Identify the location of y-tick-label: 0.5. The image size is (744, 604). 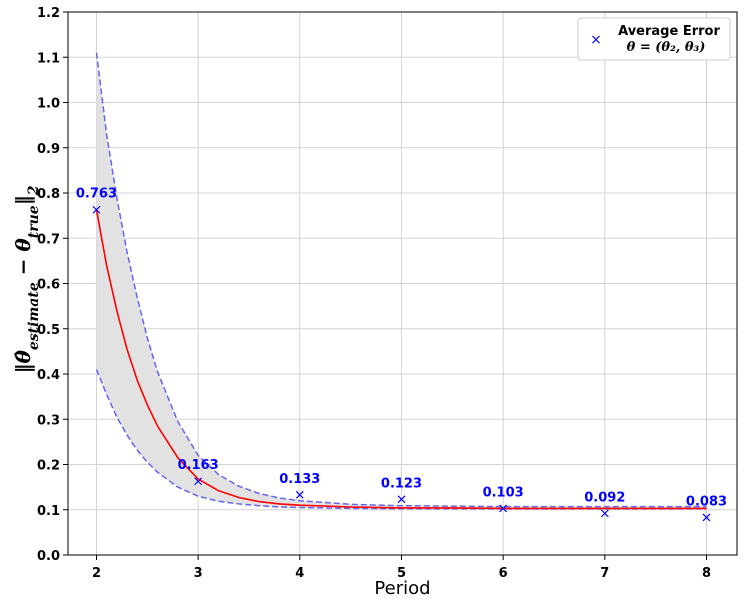
(48, 330).